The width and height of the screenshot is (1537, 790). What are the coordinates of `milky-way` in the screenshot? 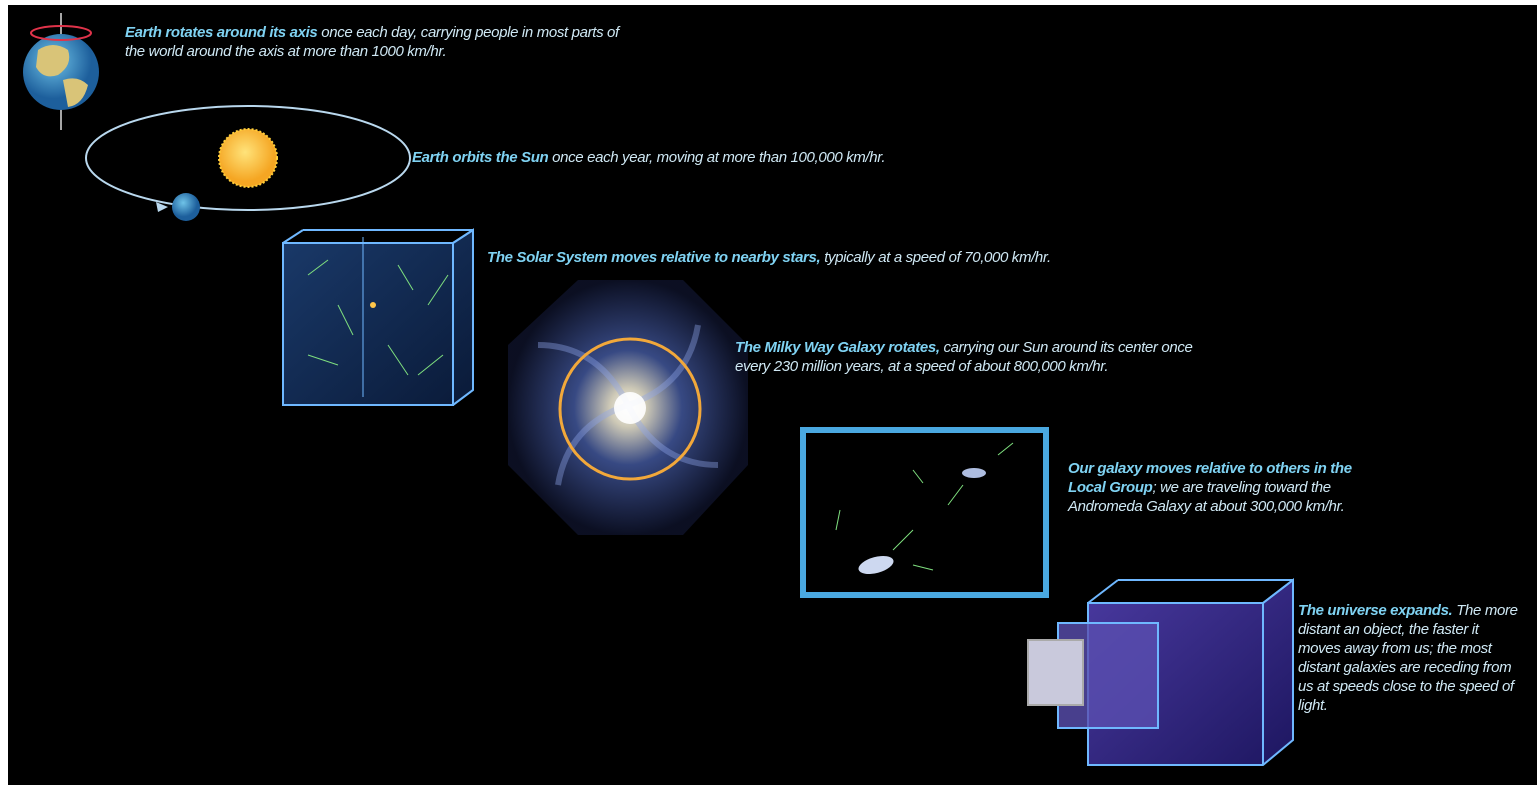 It's located at (628, 407).